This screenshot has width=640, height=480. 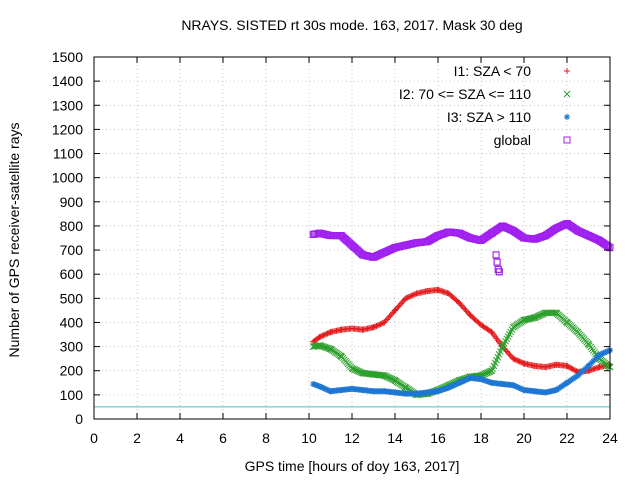 I want to click on series-global-dip, so click(x=497, y=263).